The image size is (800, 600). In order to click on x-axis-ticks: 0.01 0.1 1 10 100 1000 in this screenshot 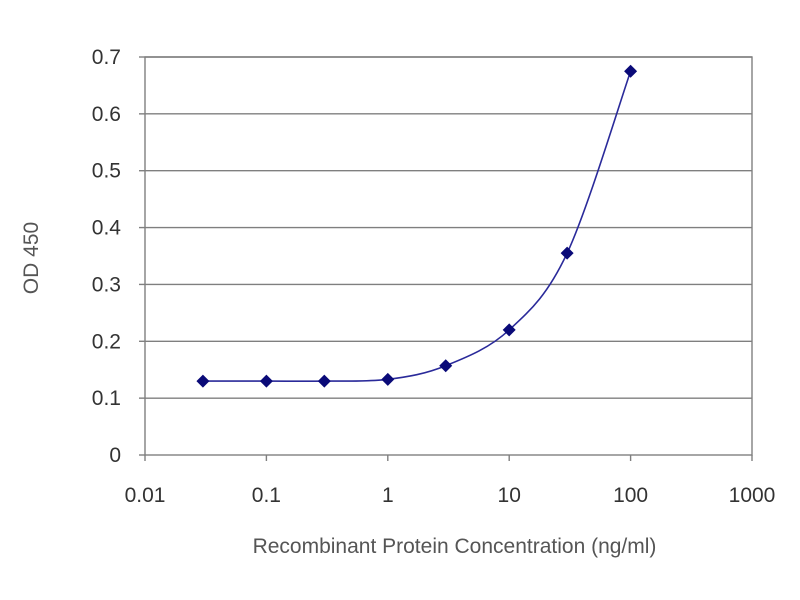, I will do `click(450, 481)`.